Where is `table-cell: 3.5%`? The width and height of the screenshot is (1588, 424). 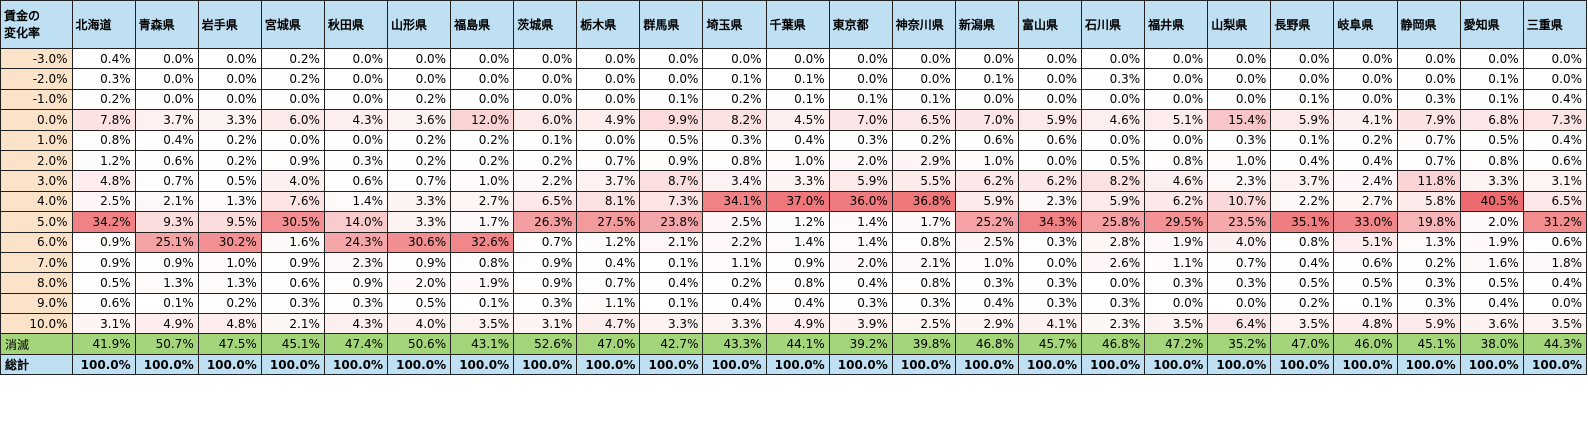 table-cell: 3.5% is located at coordinates (1555, 324).